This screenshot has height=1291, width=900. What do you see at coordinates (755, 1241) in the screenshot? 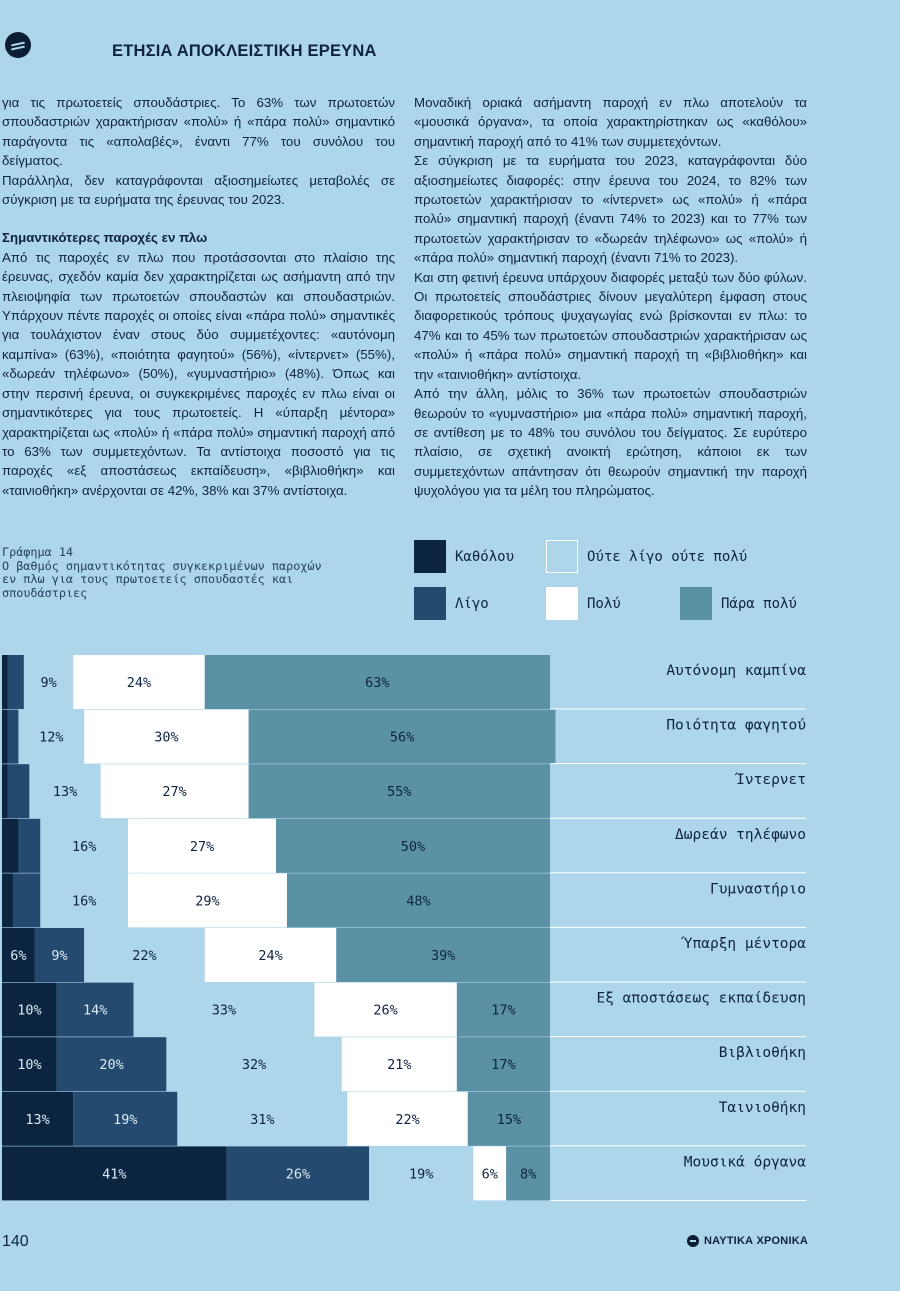
I see `footer-brand-name: ΝΑΥΤΙΚΑ ΧΡΟΝΙΚΑ` at bounding box center [755, 1241].